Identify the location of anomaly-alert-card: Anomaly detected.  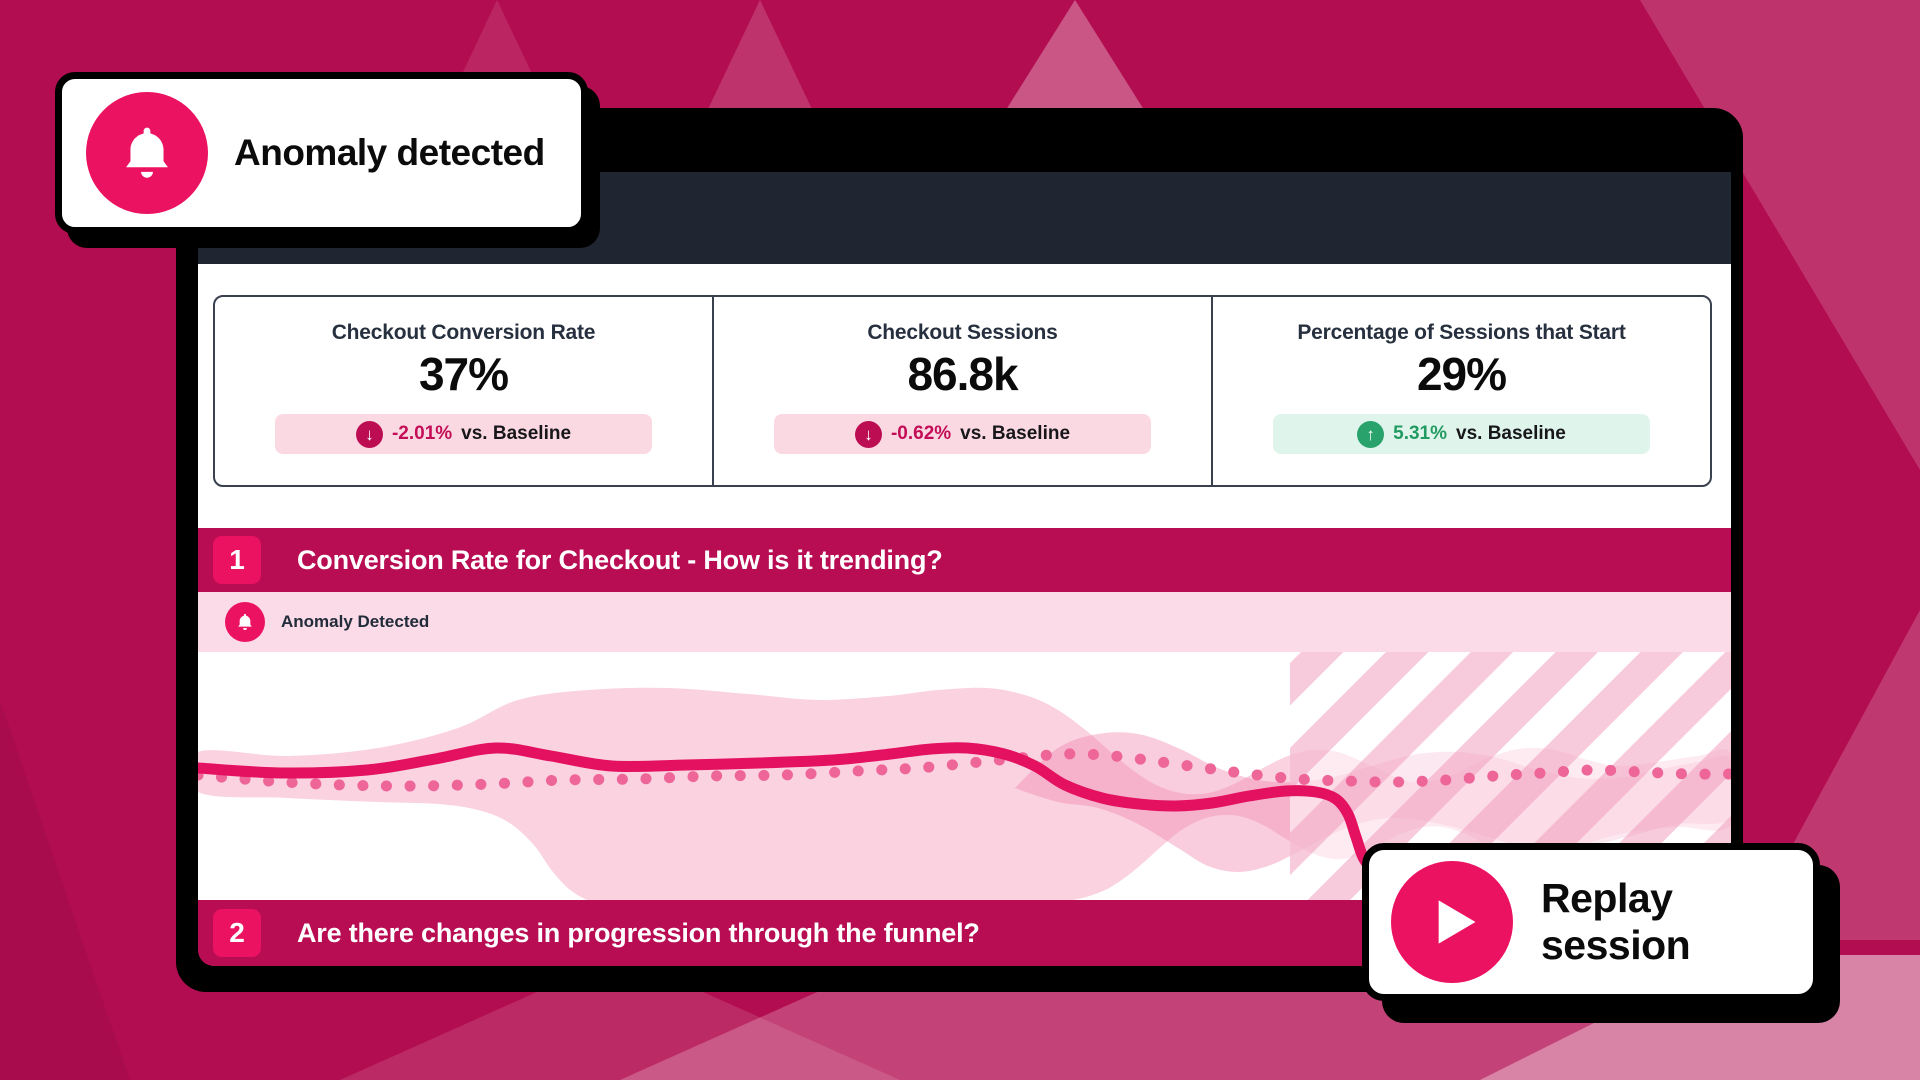
(321, 153).